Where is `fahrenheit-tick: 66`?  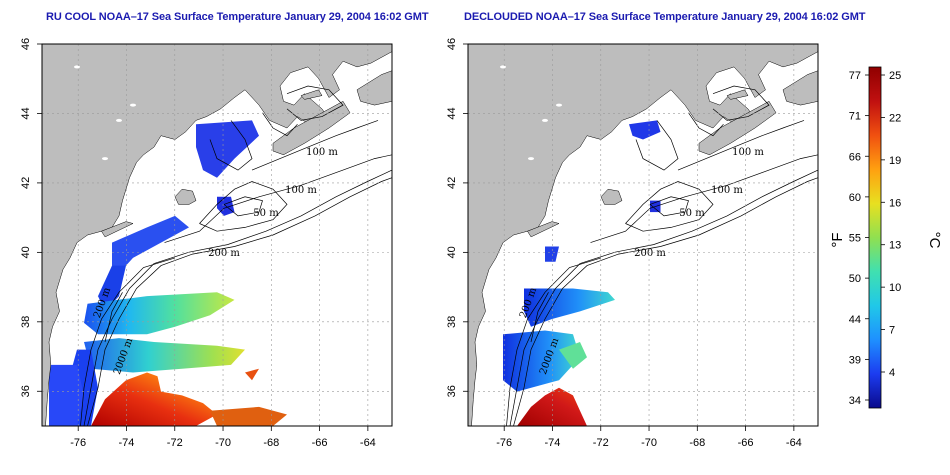
fahrenheit-tick: 66 is located at coordinates (855, 157).